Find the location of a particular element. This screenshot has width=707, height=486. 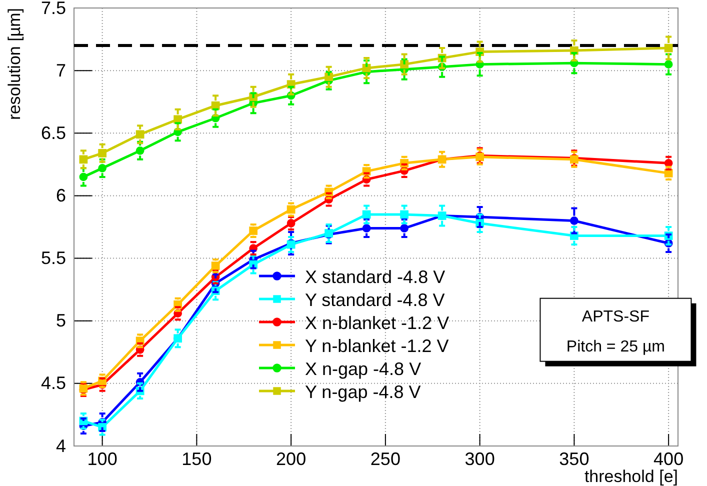

x-axis-title: threshold [e] is located at coordinates (631, 476).